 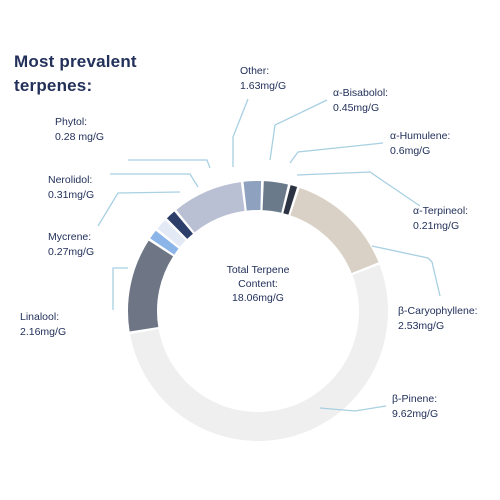 What do you see at coordinates (258, 270) in the screenshot?
I see `center-label-line-1: Total Terpene` at bounding box center [258, 270].